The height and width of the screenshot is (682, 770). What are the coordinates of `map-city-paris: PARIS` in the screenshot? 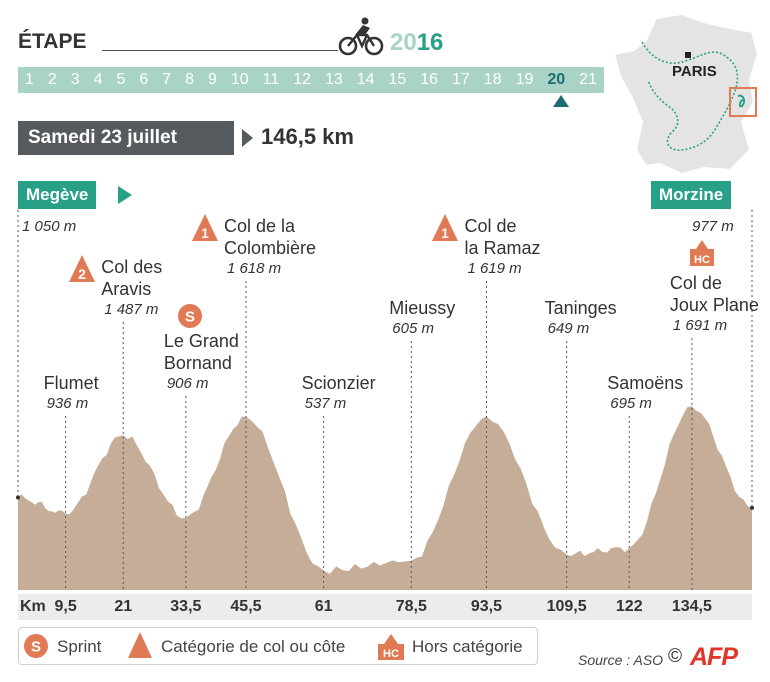 It's located at (694, 71).